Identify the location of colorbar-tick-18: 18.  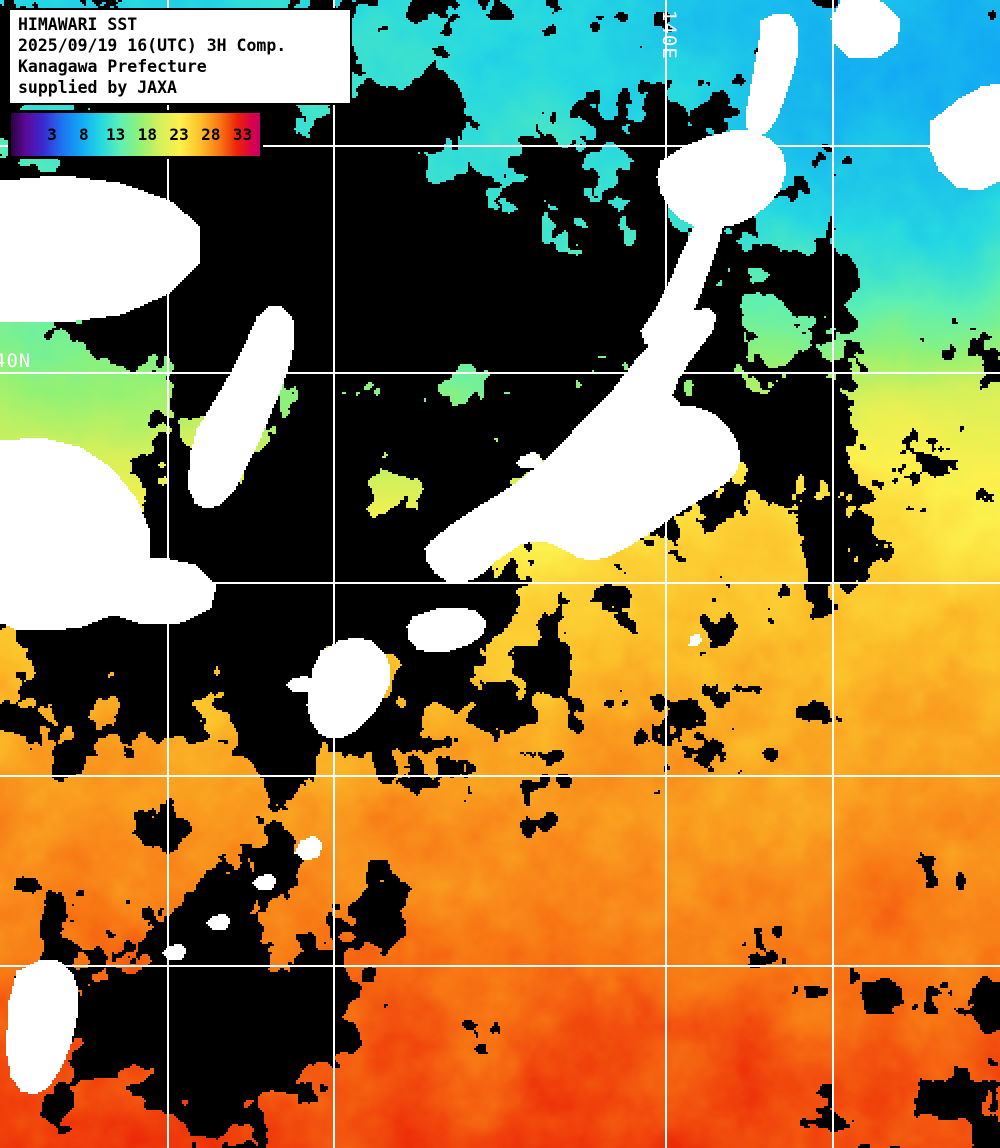
(147, 134).